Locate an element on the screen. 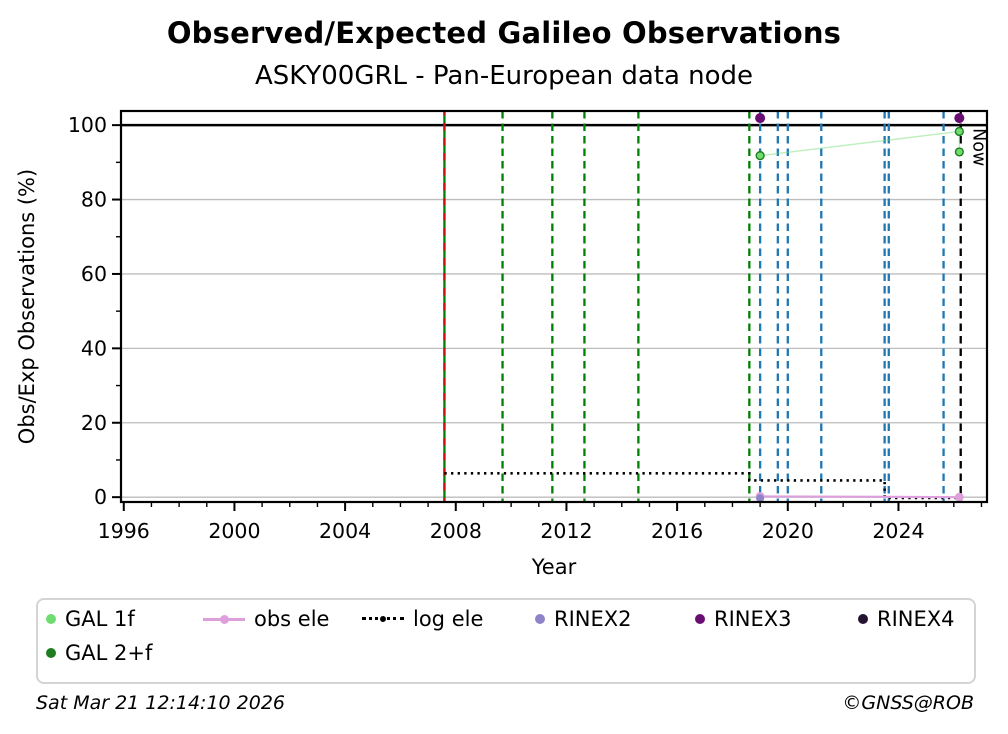 The image size is (1008, 734). legend-item-obs-ele: obs ele is located at coordinates (266, 619).